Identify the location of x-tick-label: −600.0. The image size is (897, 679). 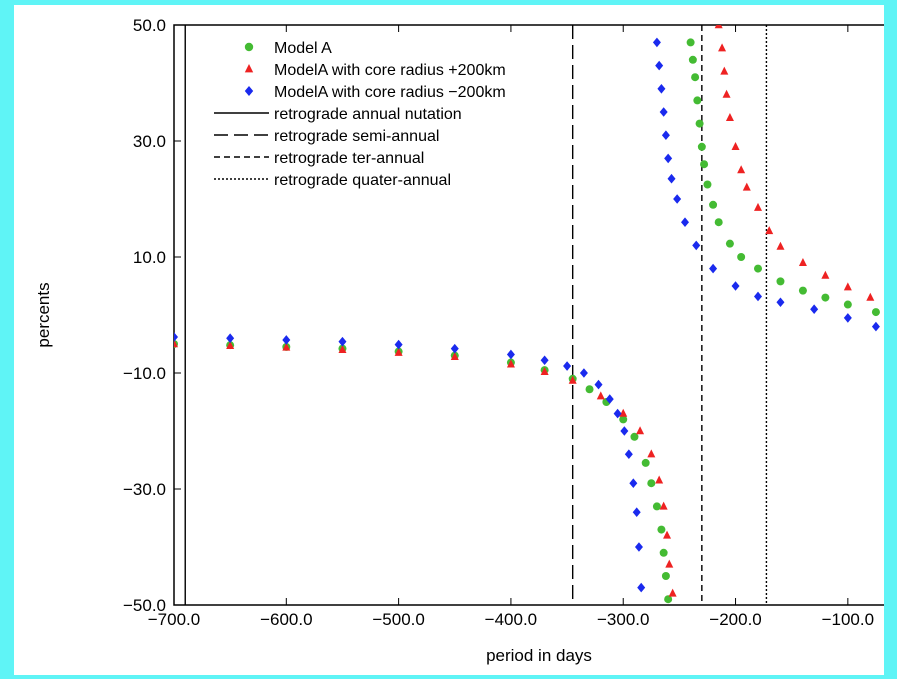
(286, 619).